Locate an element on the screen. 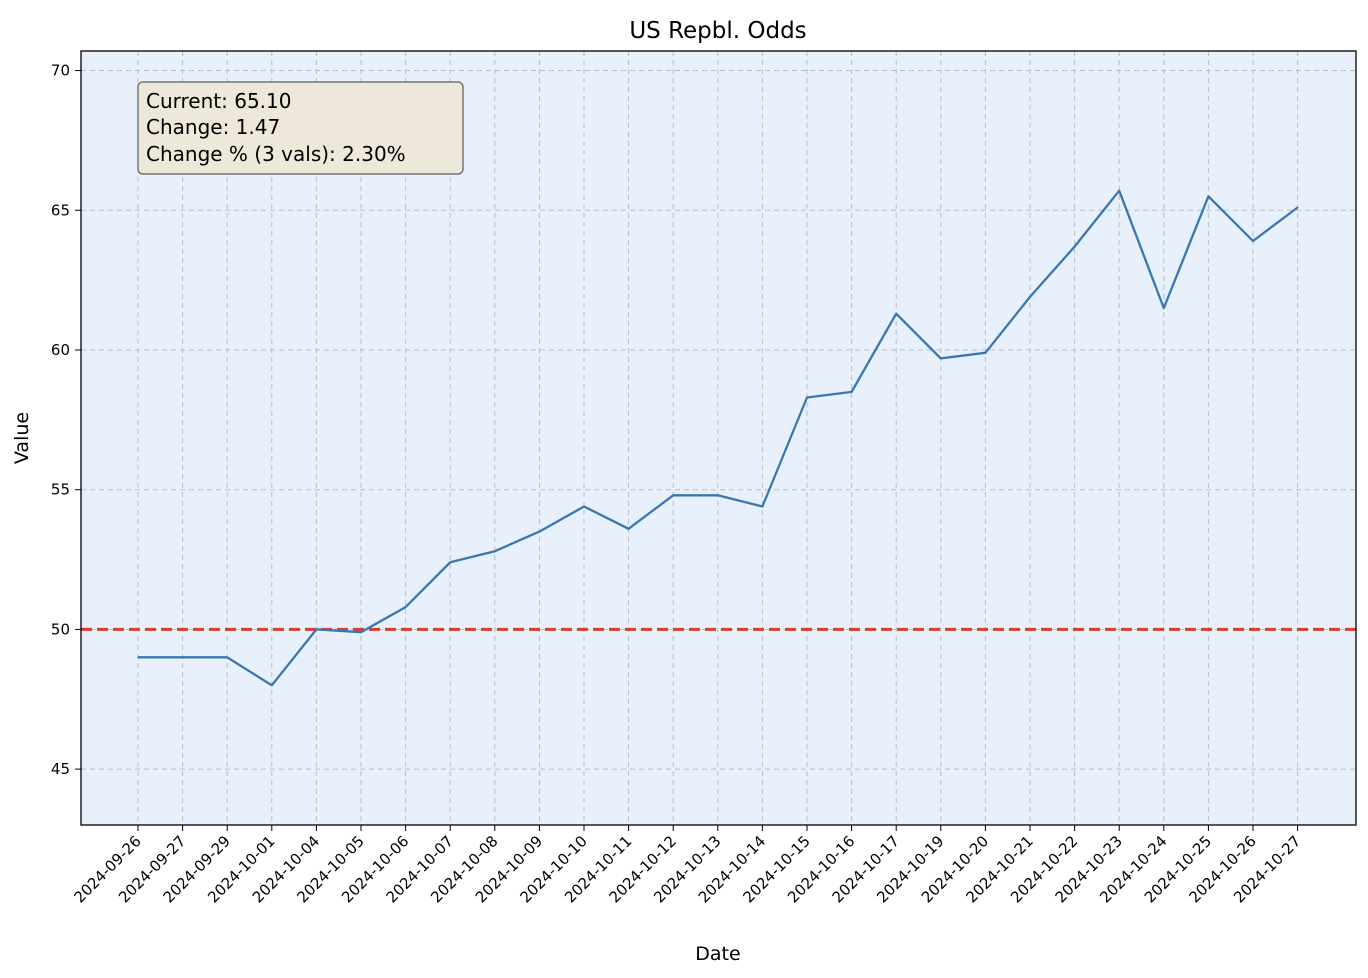 This screenshot has height=978, width=1368. y-tick-label: 50 is located at coordinates (60, 629).